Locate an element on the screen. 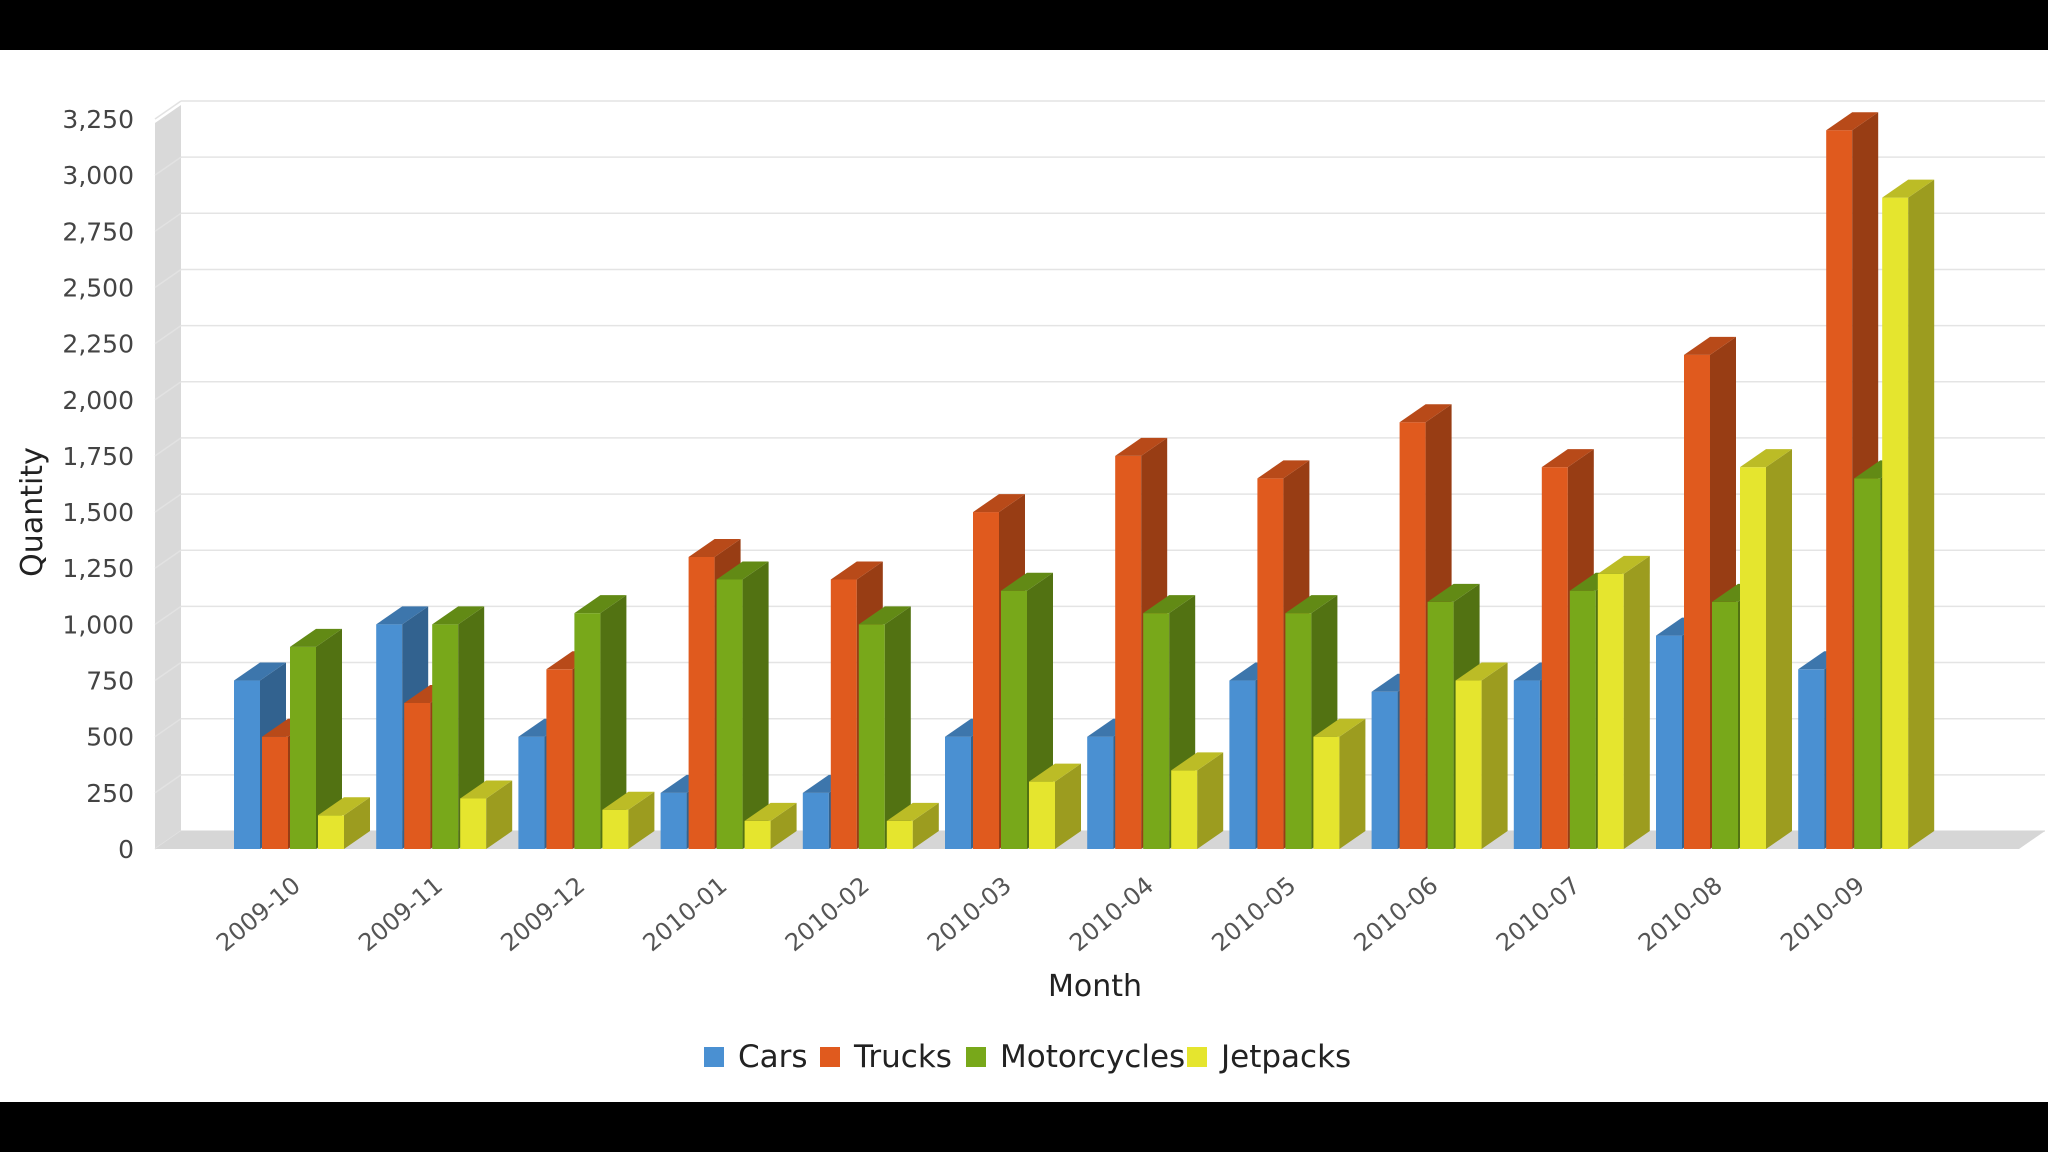 This screenshot has width=2048, height=1152. y-tick-label: 500 is located at coordinates (110, 737).